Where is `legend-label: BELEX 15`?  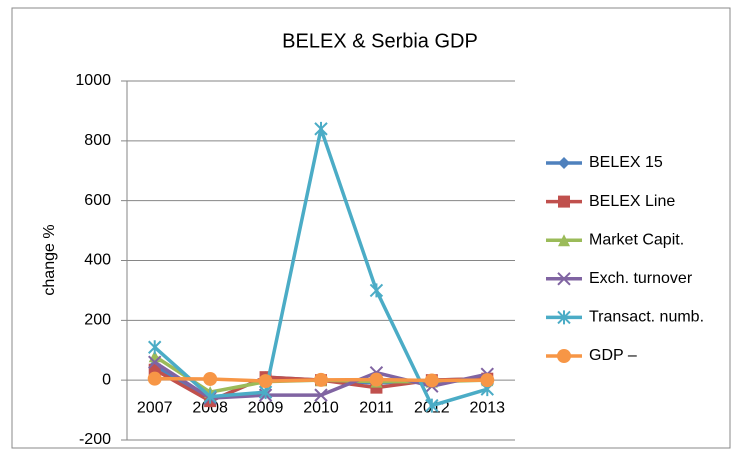
legend-label: BELEX 15 is located at coordinates (626, 162).